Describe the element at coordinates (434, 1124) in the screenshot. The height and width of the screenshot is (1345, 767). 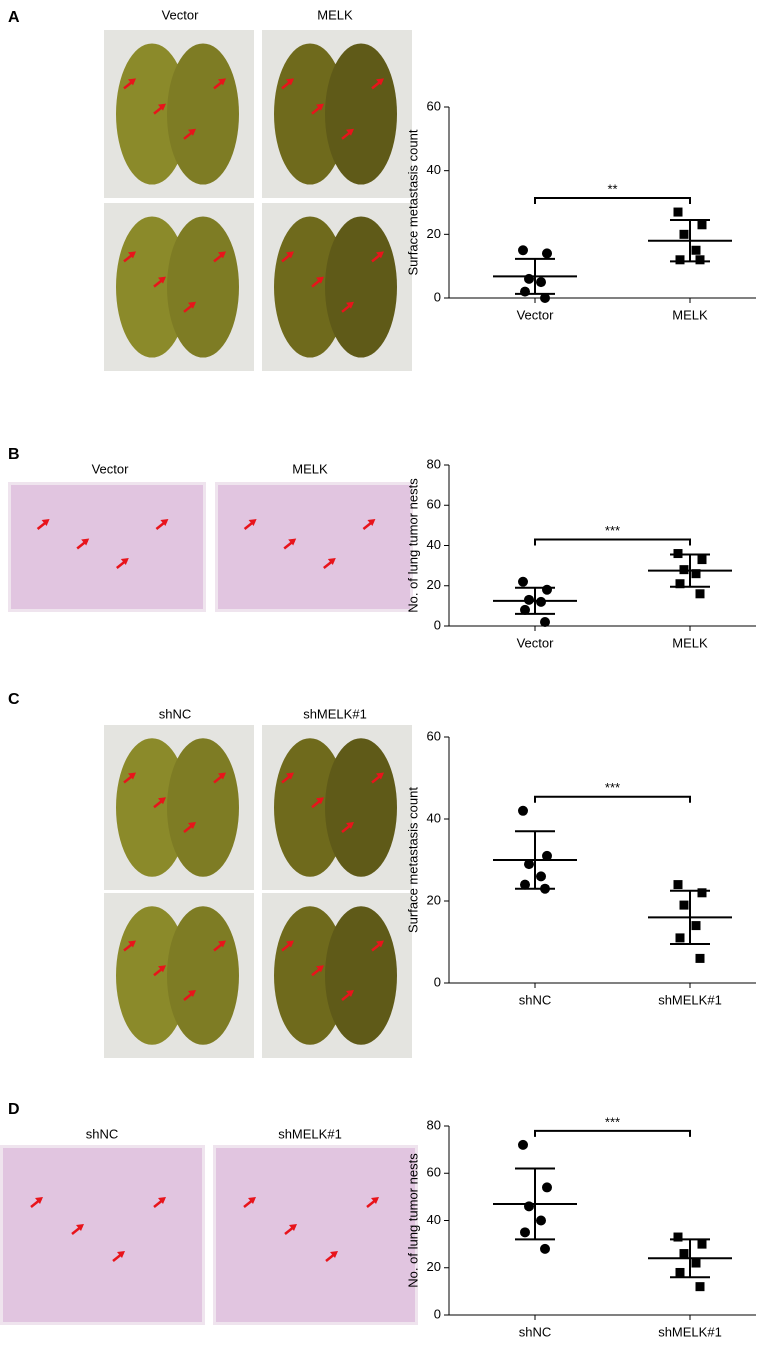
I see `y-tick-label: 80` at that location.